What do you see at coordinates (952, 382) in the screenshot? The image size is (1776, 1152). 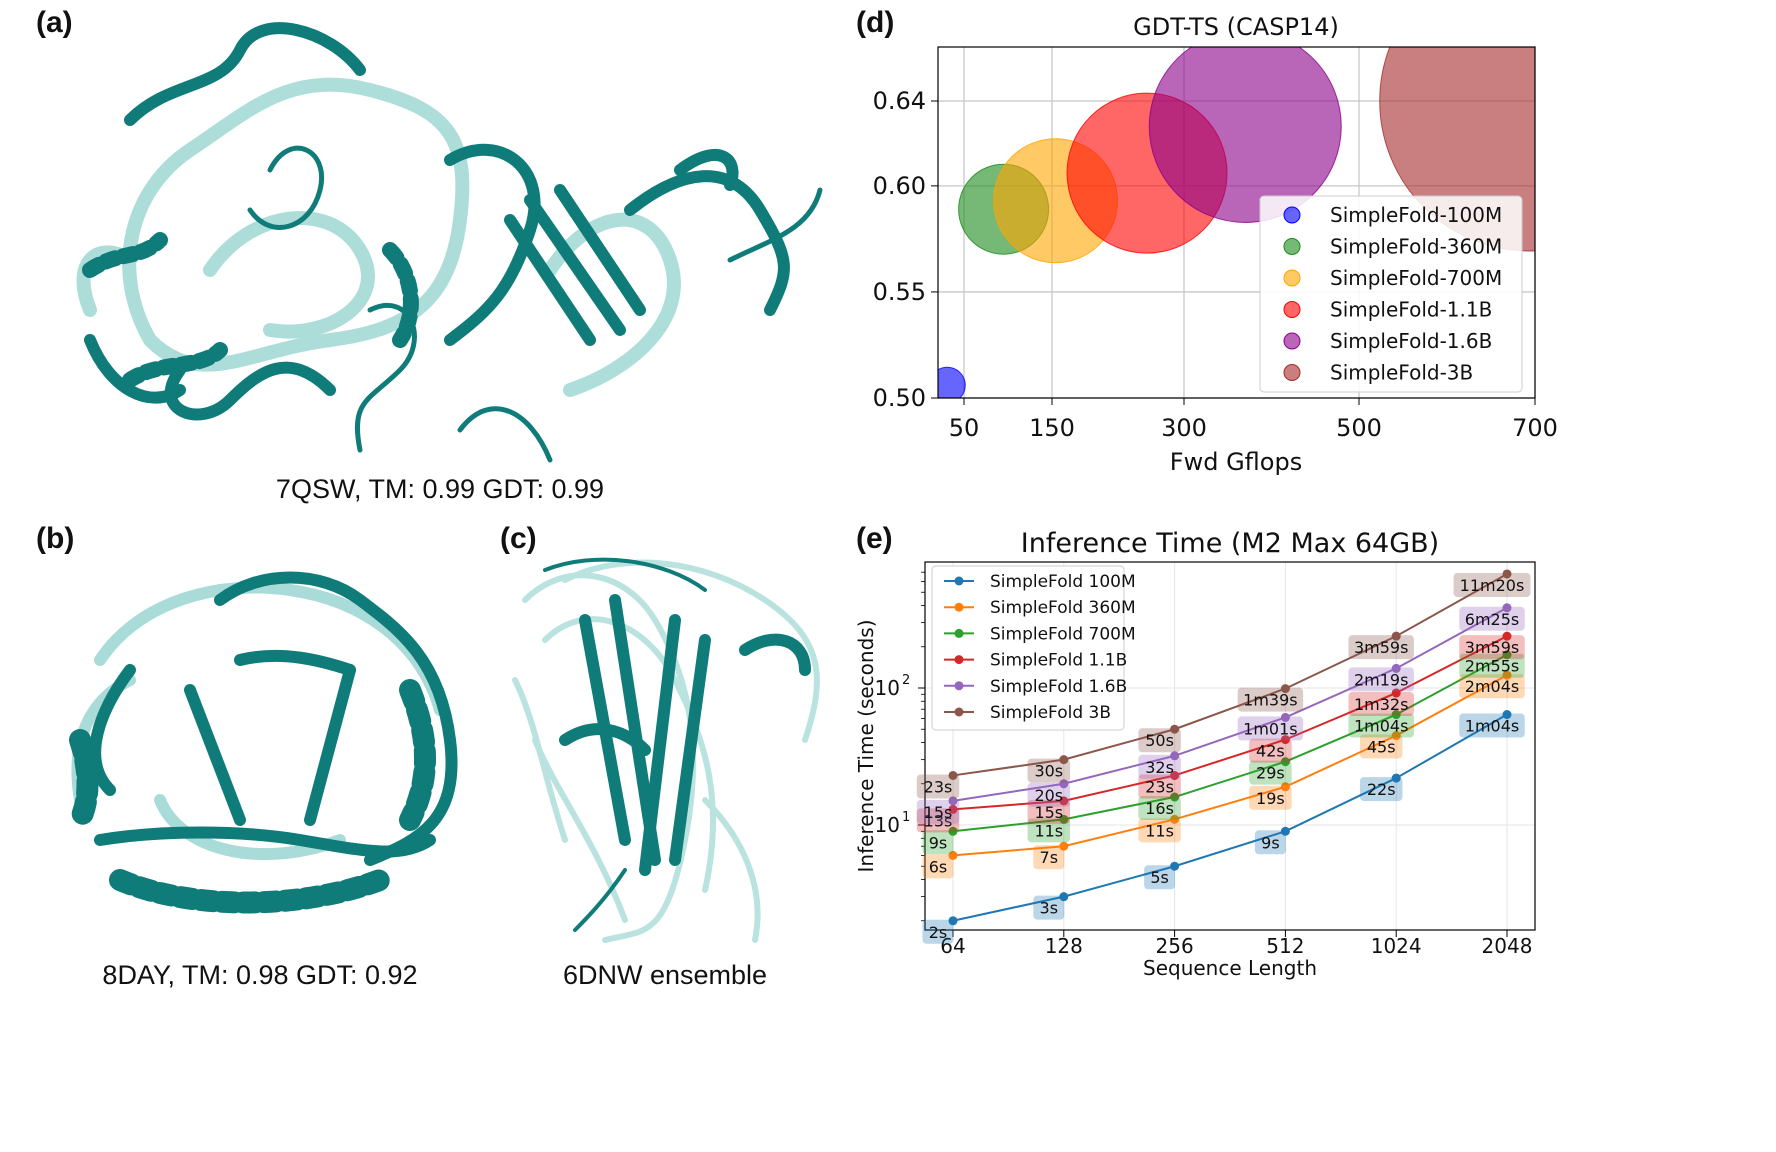 I see `bubble-simplefold-100m` at bounding box center [952, 382].